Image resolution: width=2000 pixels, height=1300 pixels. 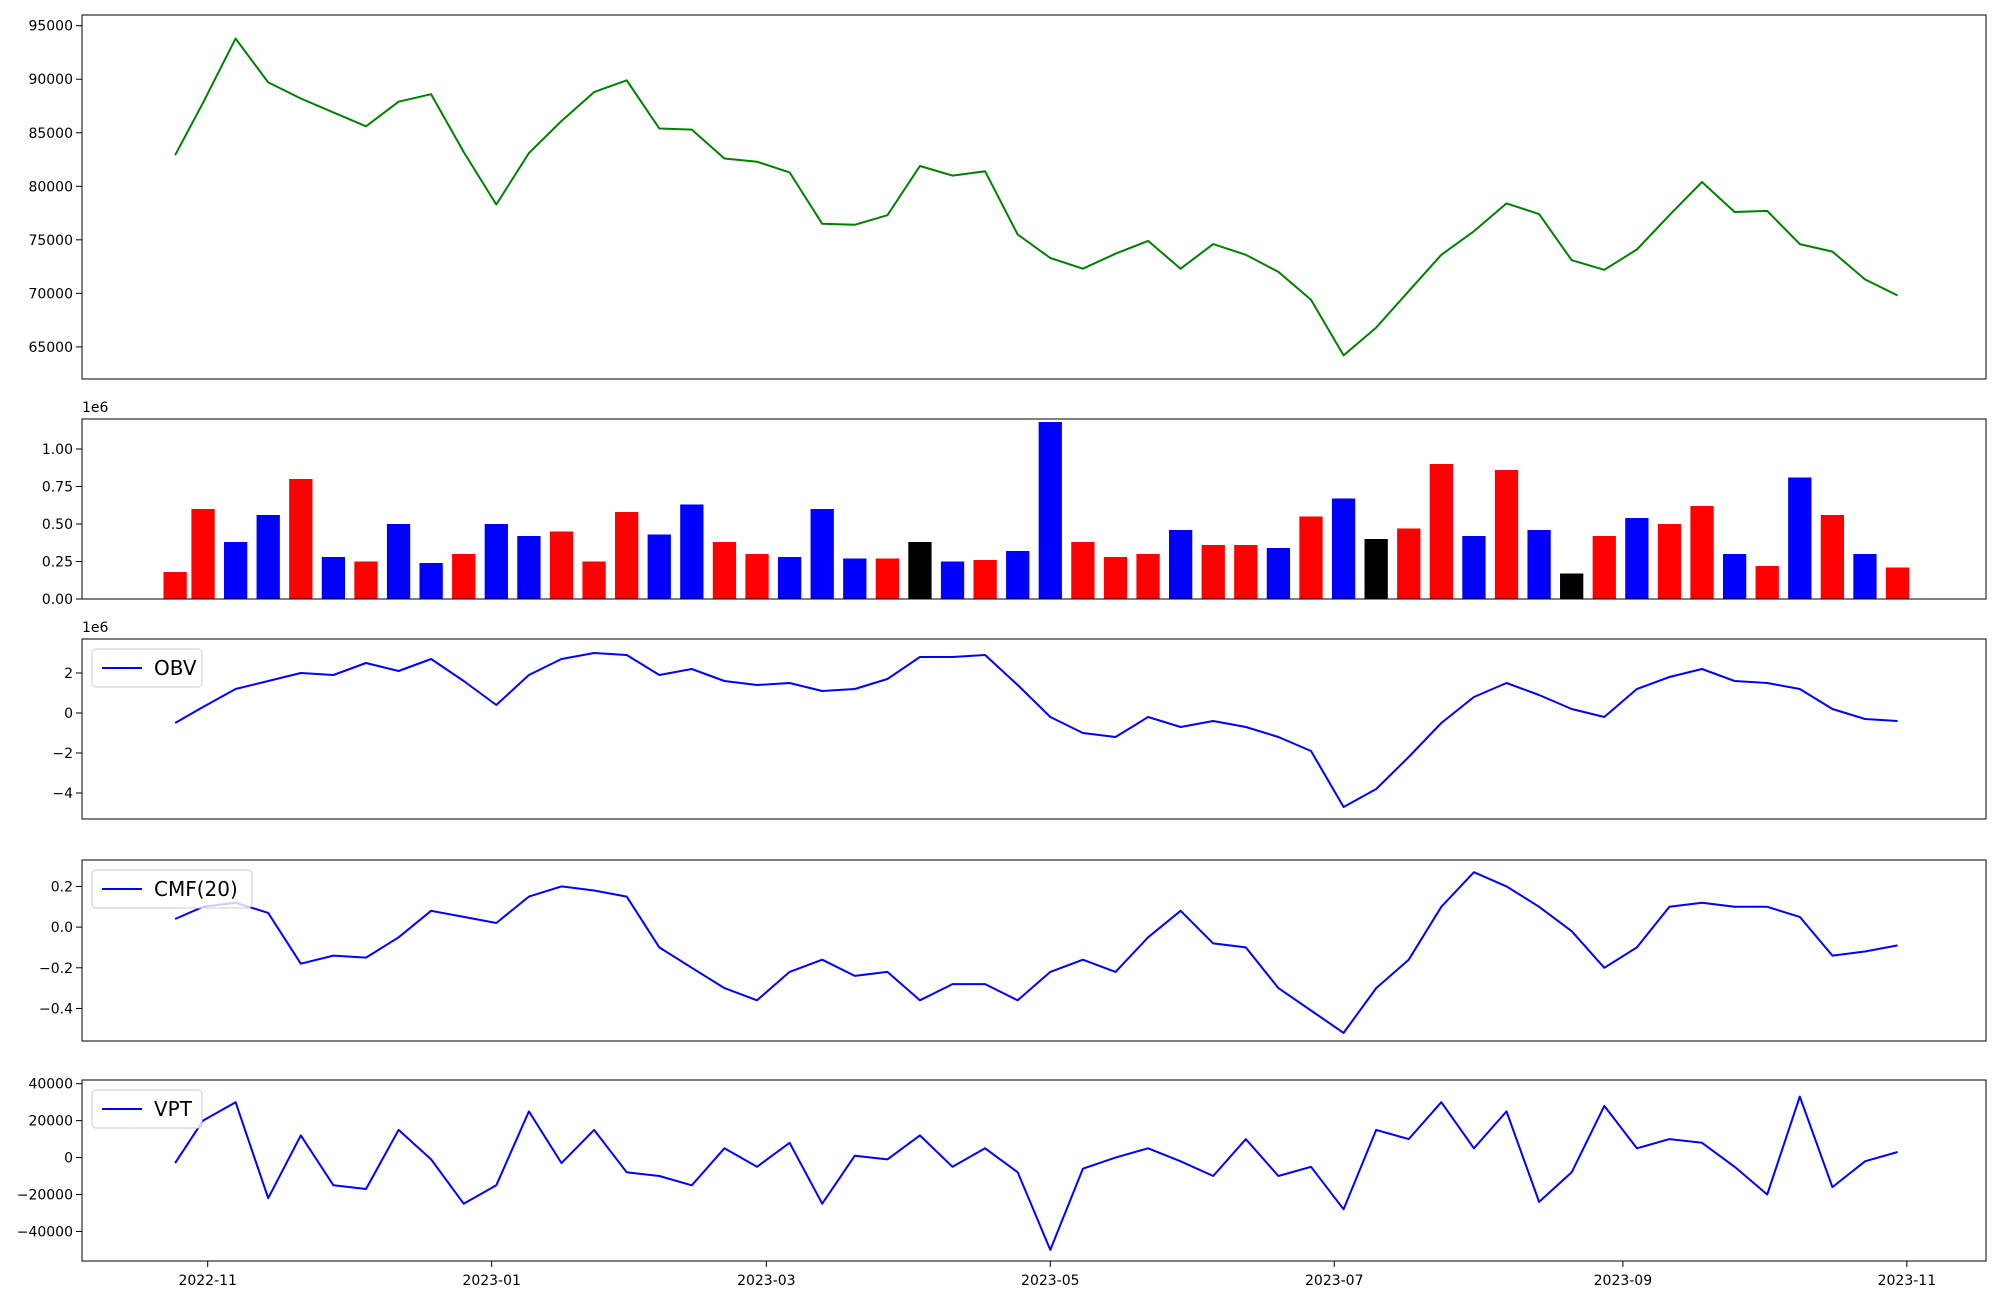 I want to click on xtick-label: 2023-07, so click(x=1334, y=1281).